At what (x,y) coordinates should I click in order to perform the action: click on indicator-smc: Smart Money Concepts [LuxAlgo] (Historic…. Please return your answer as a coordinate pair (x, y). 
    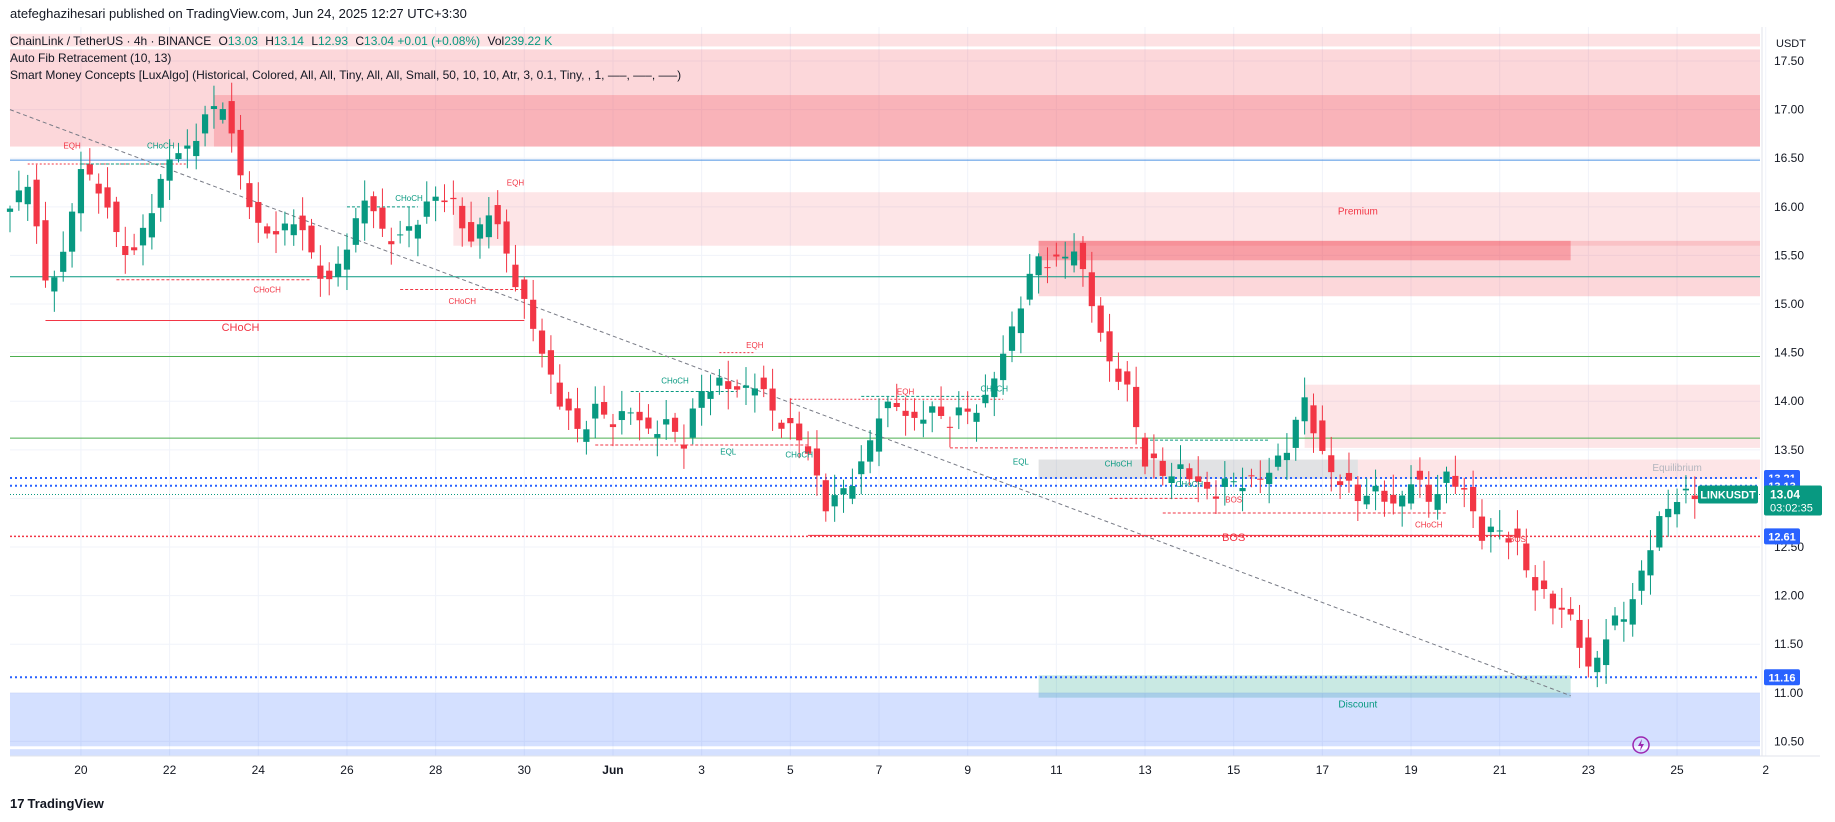
    Looking at the image, I should click on (346, 75).